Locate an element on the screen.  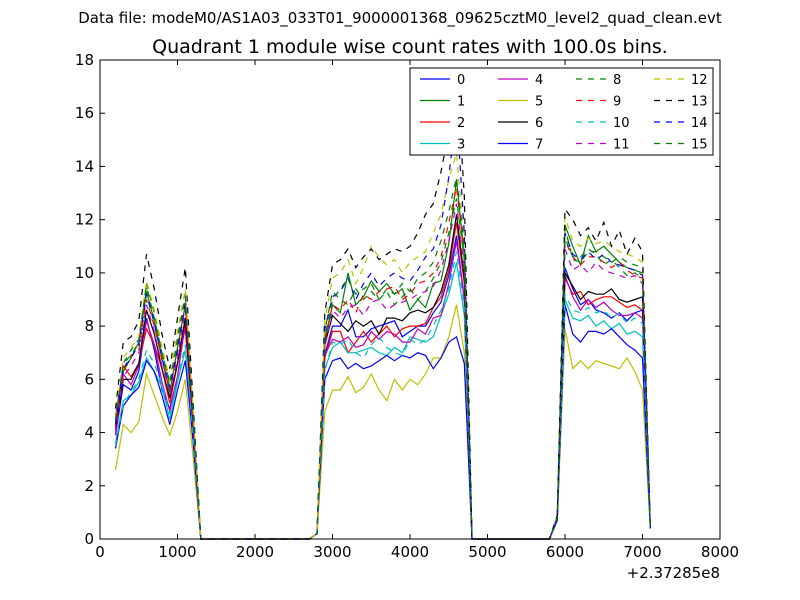
x-tick-label: 6000 is located at coordinates (565, 552).